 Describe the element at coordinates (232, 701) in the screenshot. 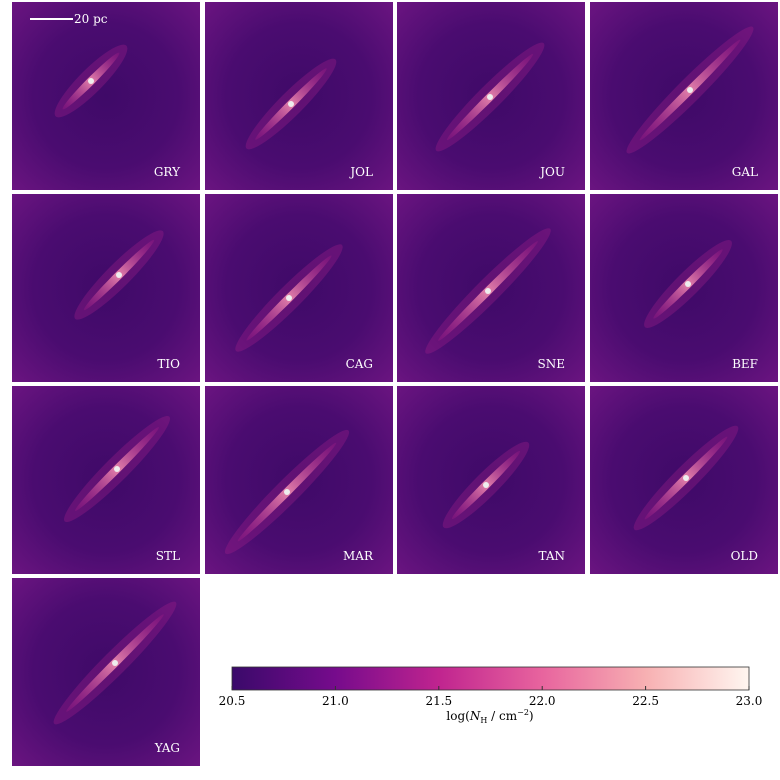

I see `colorbar-tick-label: 20.5` at that location.